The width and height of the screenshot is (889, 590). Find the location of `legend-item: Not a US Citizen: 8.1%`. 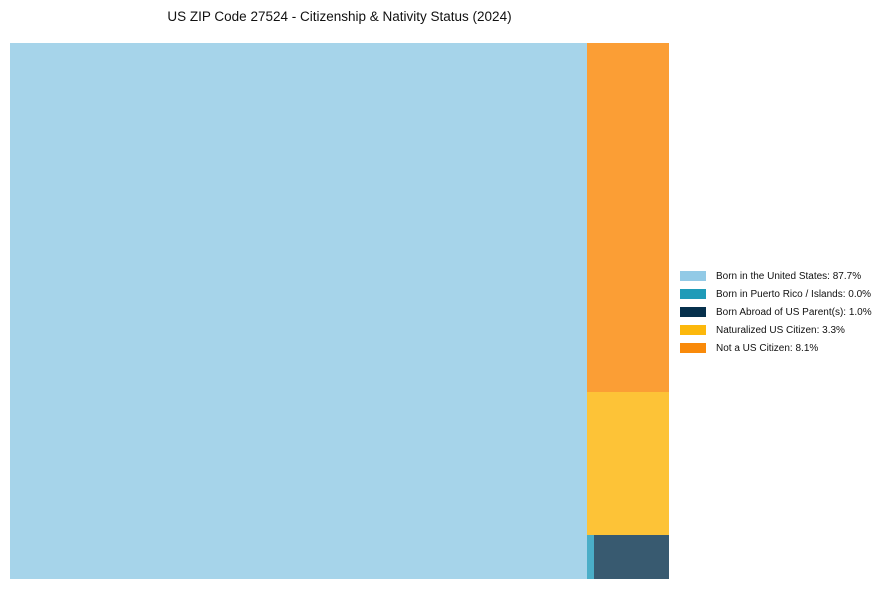

legend-item: Not a US Citizen: 8.1% is located at coordinates (776, 348).